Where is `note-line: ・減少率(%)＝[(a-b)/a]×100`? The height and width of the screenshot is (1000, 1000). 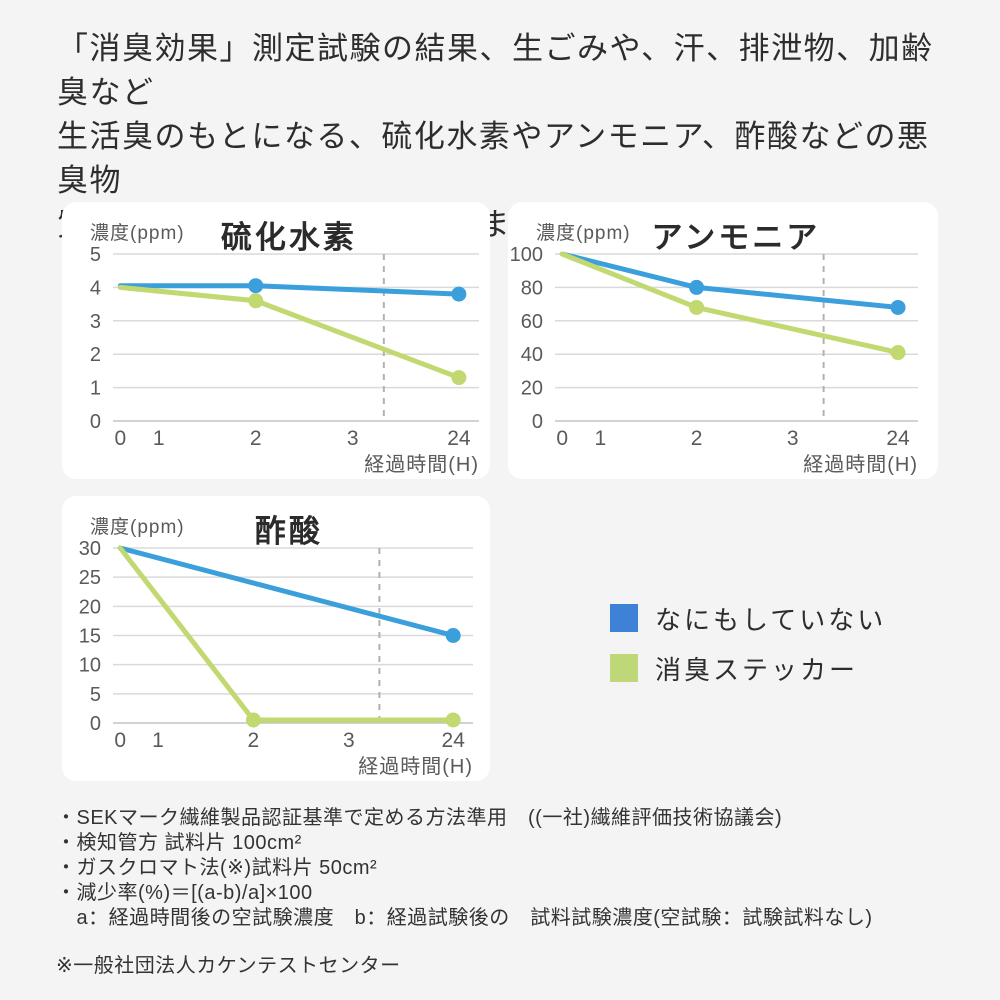
note-line: ・減少率(%)＝[(a-b)/a]×100 is located at coordinates (184, 893).